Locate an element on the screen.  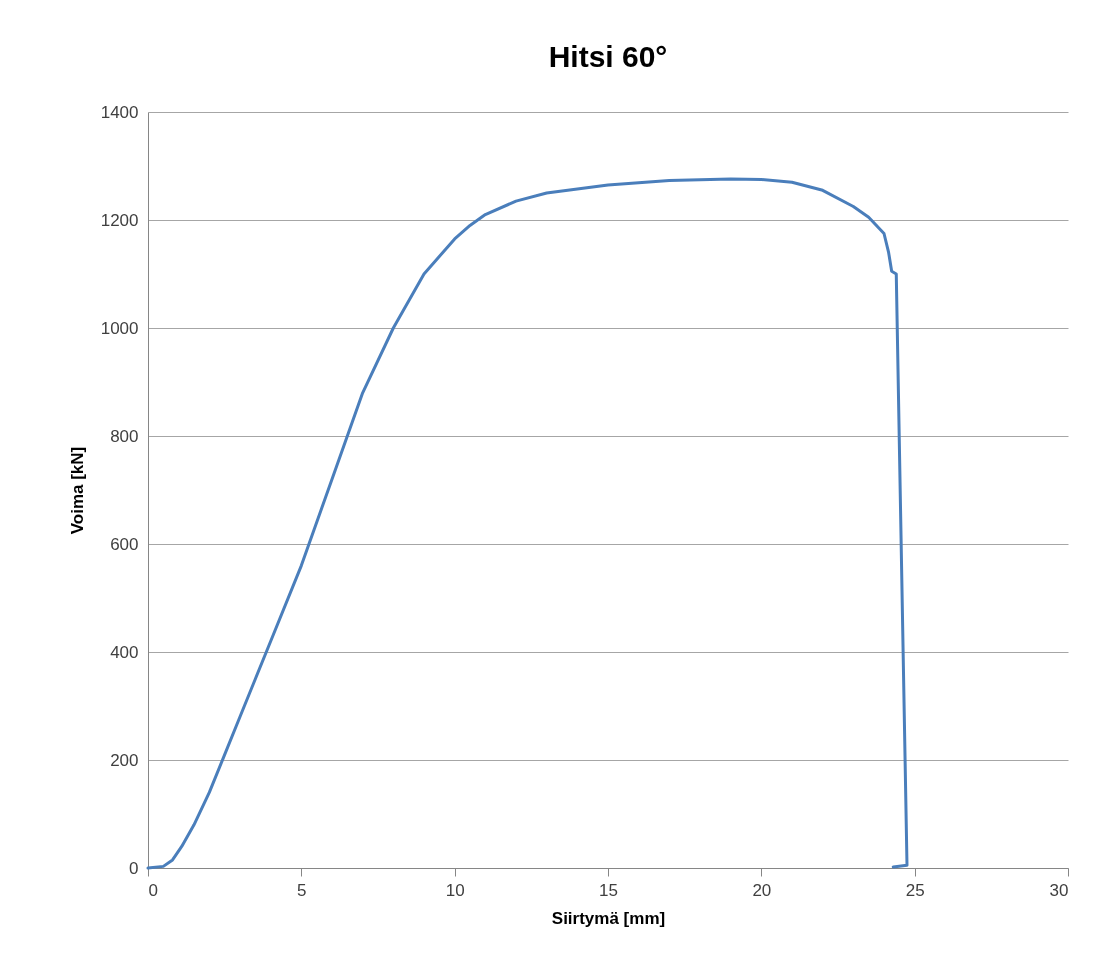
x-tick-label: 0 is located at coordinates (153, 890).